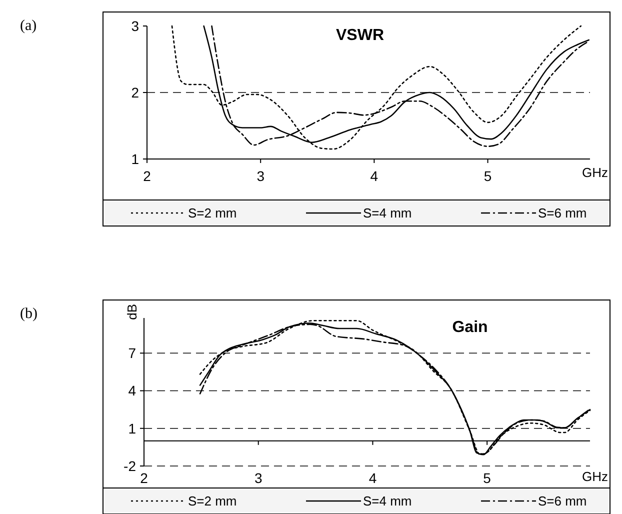  Describe the element at coordinates (360, 35) in the screenshot. I see `chart-title: VSWR` at that location.